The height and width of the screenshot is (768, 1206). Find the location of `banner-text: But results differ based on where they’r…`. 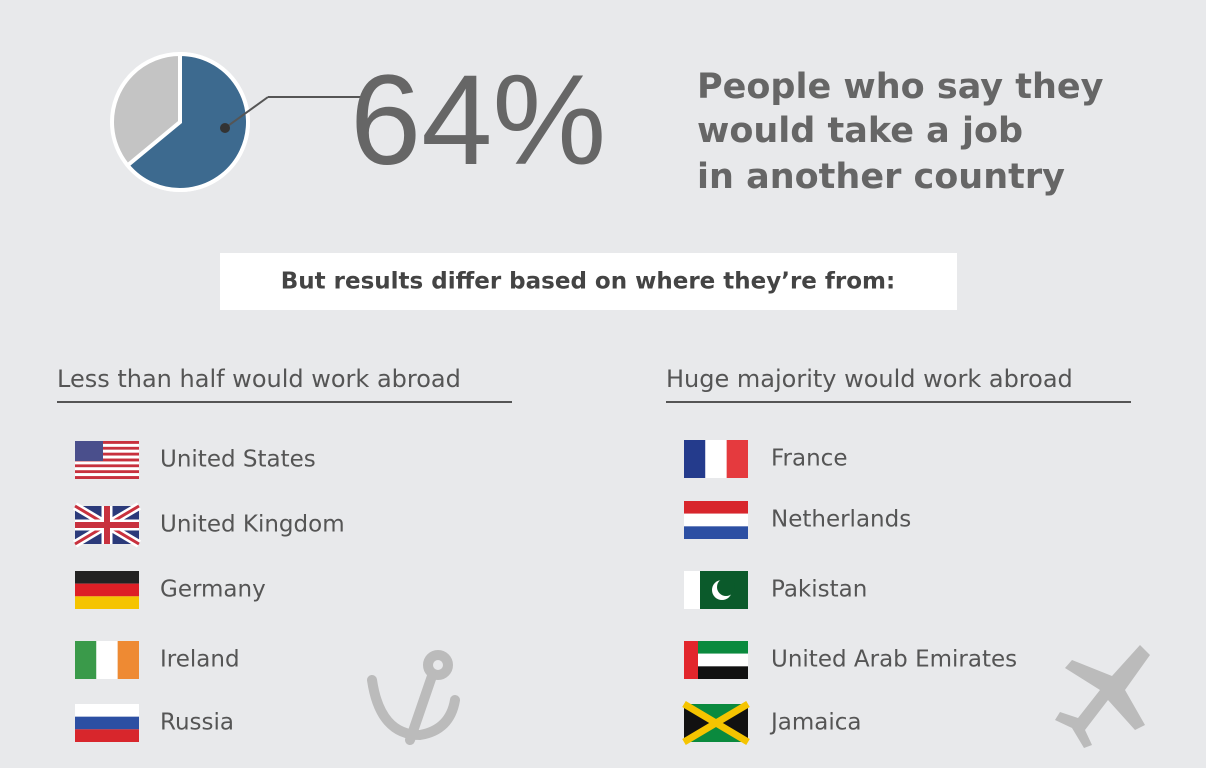

banner-text: But results differ based on where they’r… is located at coordinates (588, 282).